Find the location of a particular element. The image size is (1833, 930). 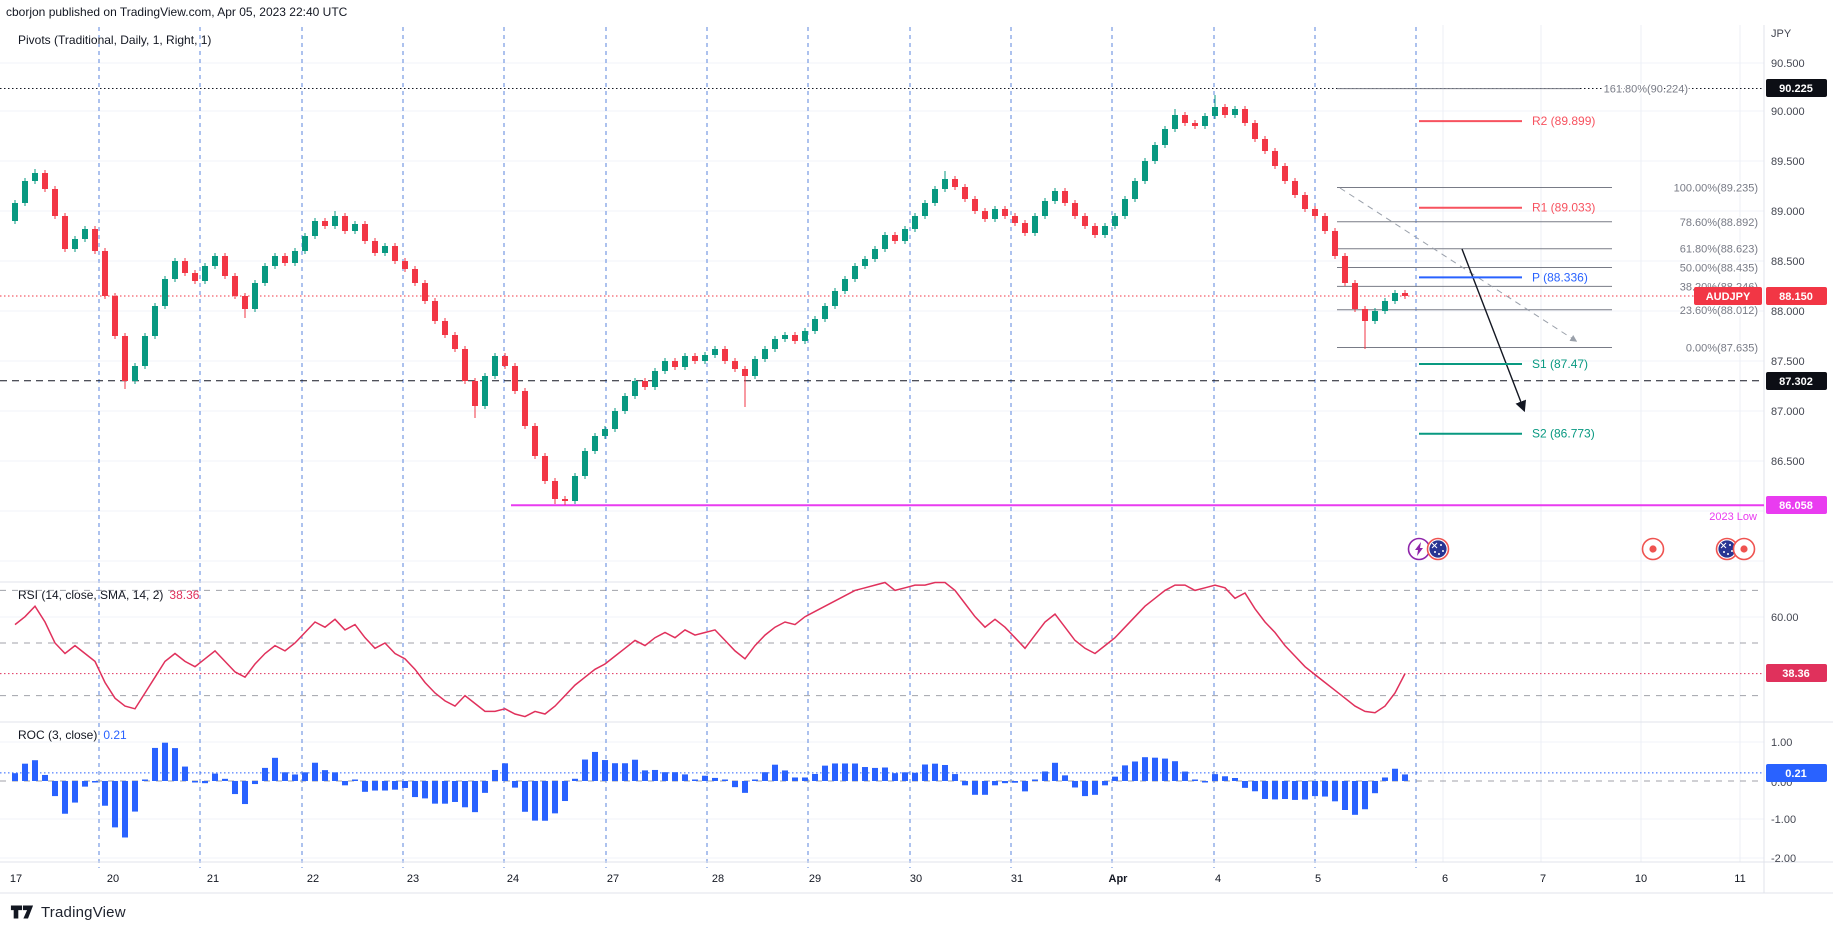

indicator-legend-rsi: RSI (14, close, SMA, 14, 2) 38.36 is located at coordinates (108, 595).